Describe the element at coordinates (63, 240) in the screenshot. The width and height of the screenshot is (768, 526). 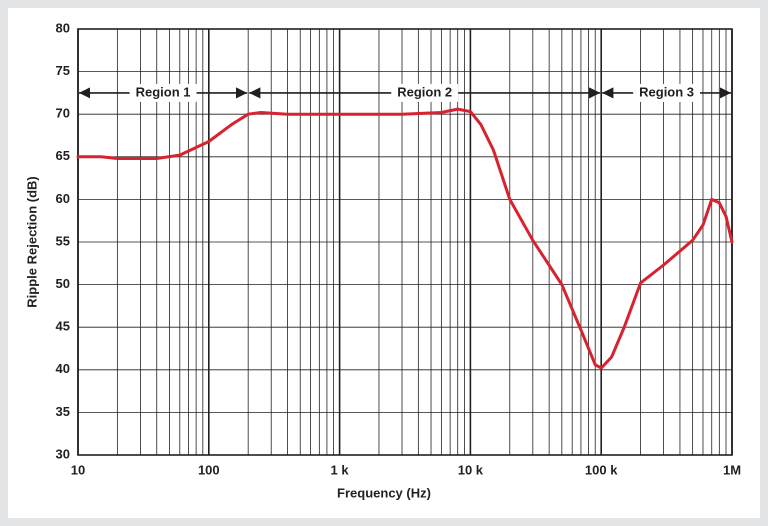
I see `y-tick-label: 55` at that location.